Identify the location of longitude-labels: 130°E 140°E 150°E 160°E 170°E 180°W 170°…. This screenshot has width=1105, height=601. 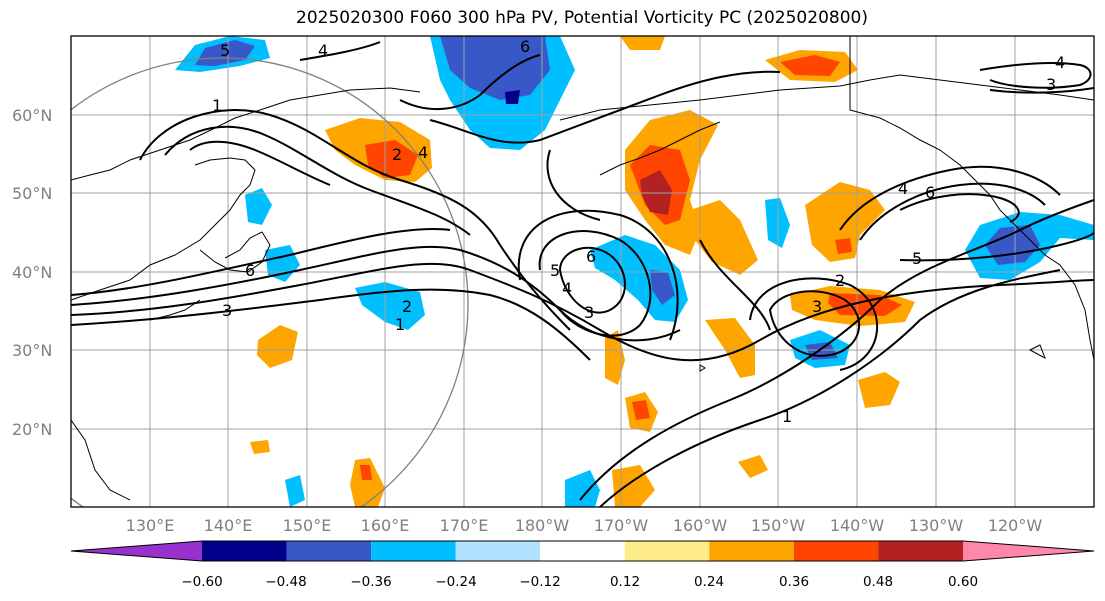
(584, 525).